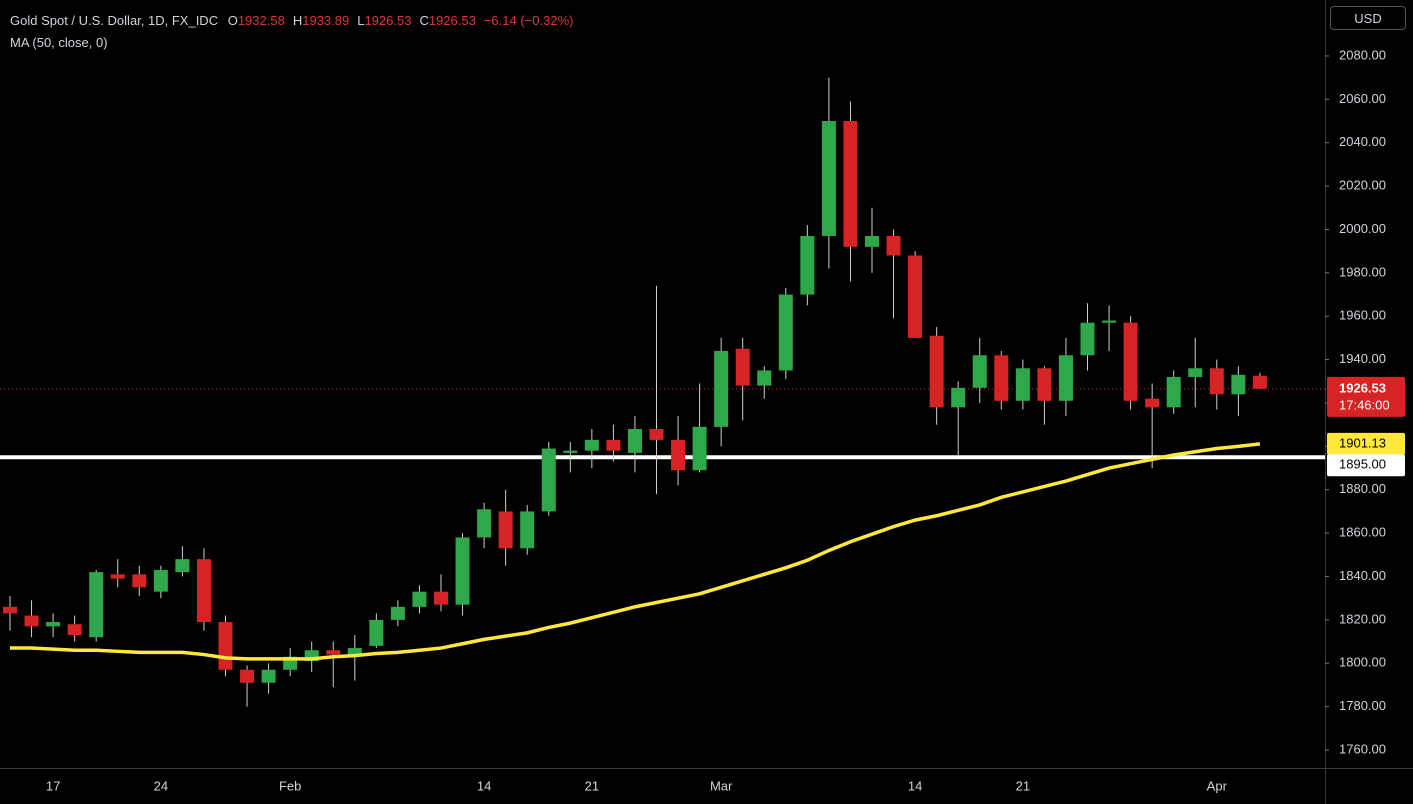  What do you see at coordinates (53, 785) in the screenshot?
I see `x-tick-label: 17` at bounding box center [53, 785].